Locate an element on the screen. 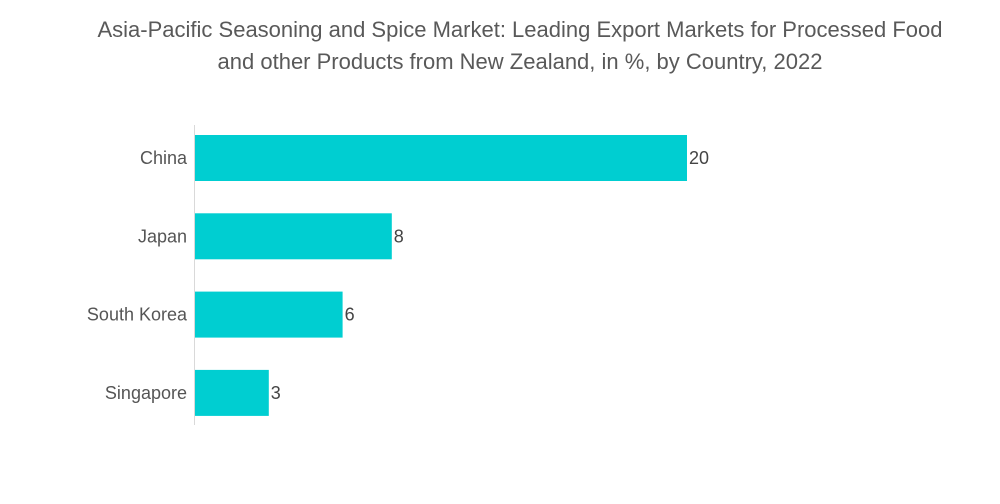 This screenshot has width=1000, height=504. bar-japan is located at coordinates (293, 236).